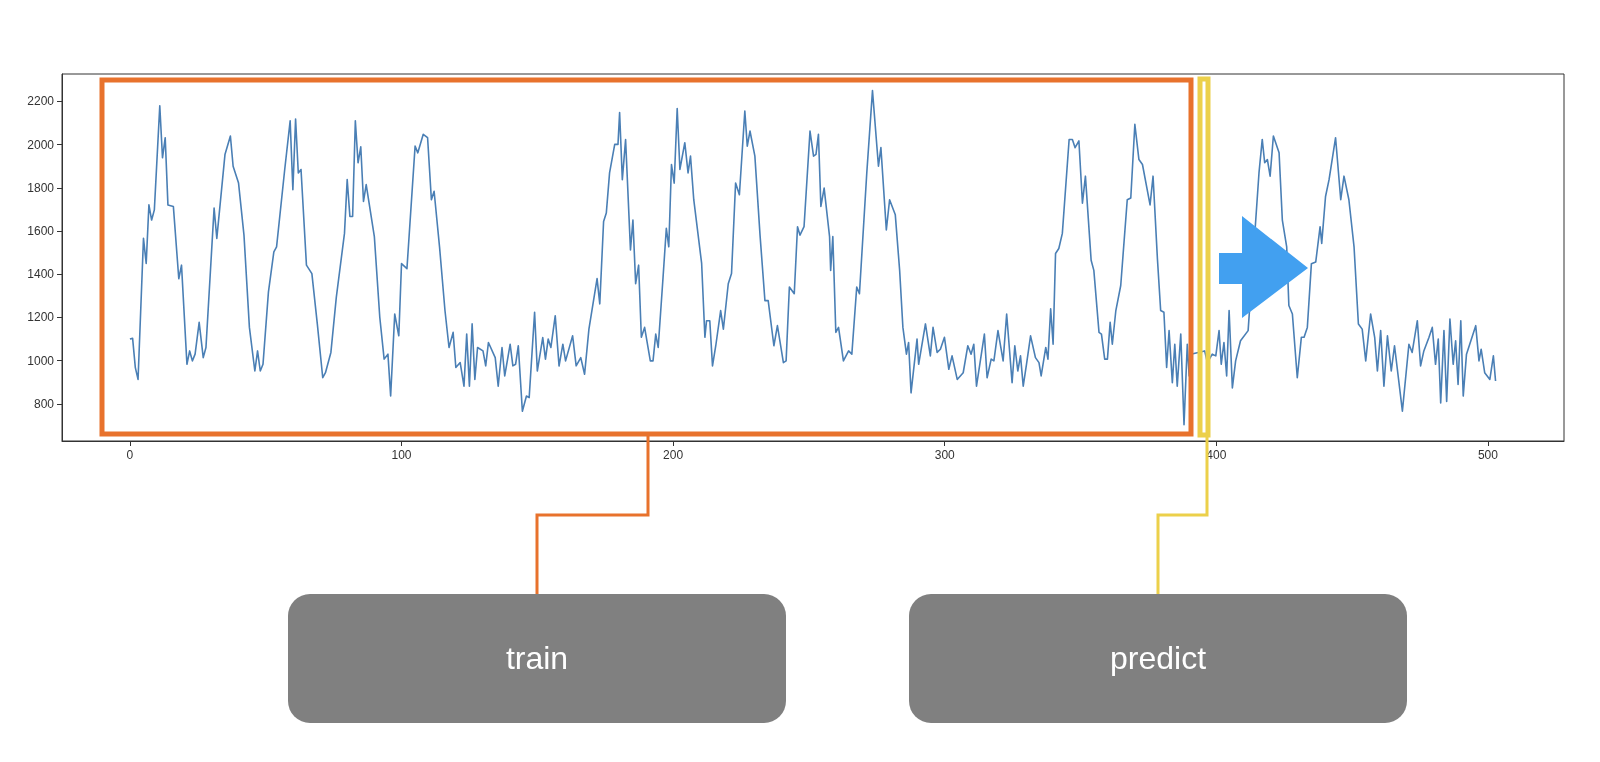 The height and width of the screenshot is (762, 1600). What do you see at coordinates (41, 360) in the screenshot?
I see `y-tick-label: 1000` at bounding box center [41, 360].